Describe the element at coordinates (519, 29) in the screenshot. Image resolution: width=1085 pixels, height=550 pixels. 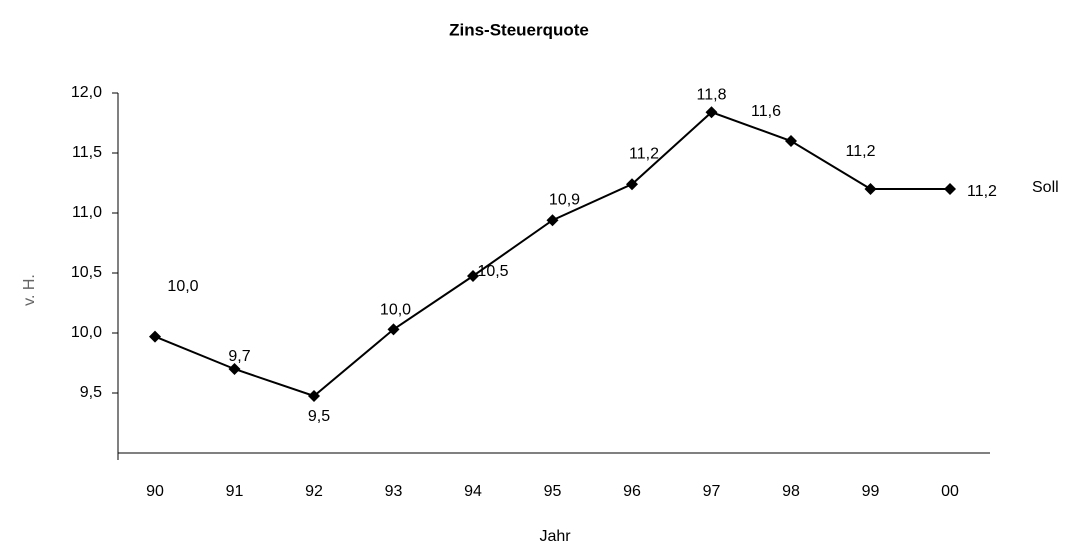
I see `chart-title: Zins-Steuerquote` at that location.